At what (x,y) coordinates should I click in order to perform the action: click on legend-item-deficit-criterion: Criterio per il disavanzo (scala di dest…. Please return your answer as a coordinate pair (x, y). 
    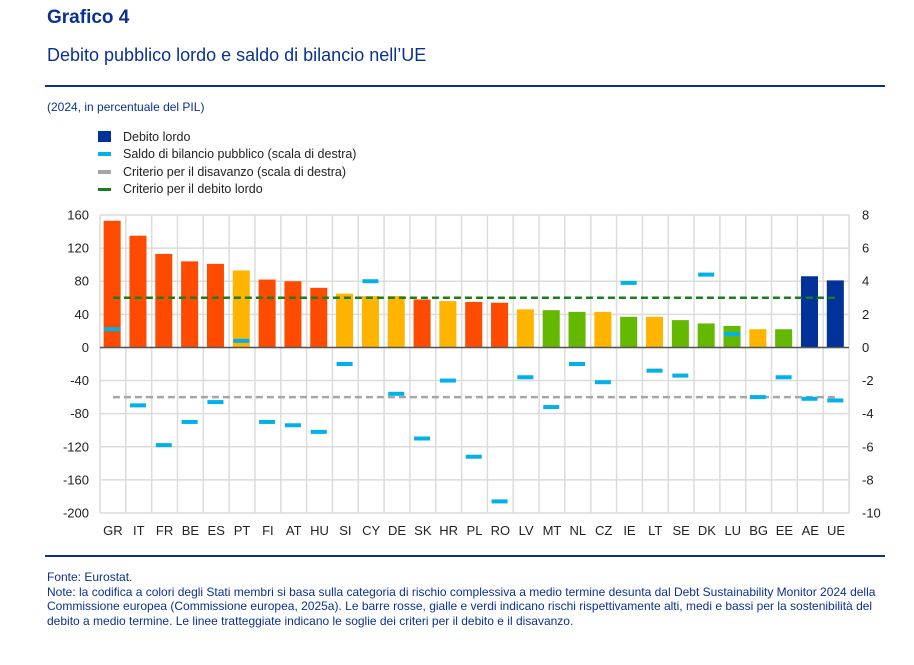
    Looking at the image, I should click on (227, 172).